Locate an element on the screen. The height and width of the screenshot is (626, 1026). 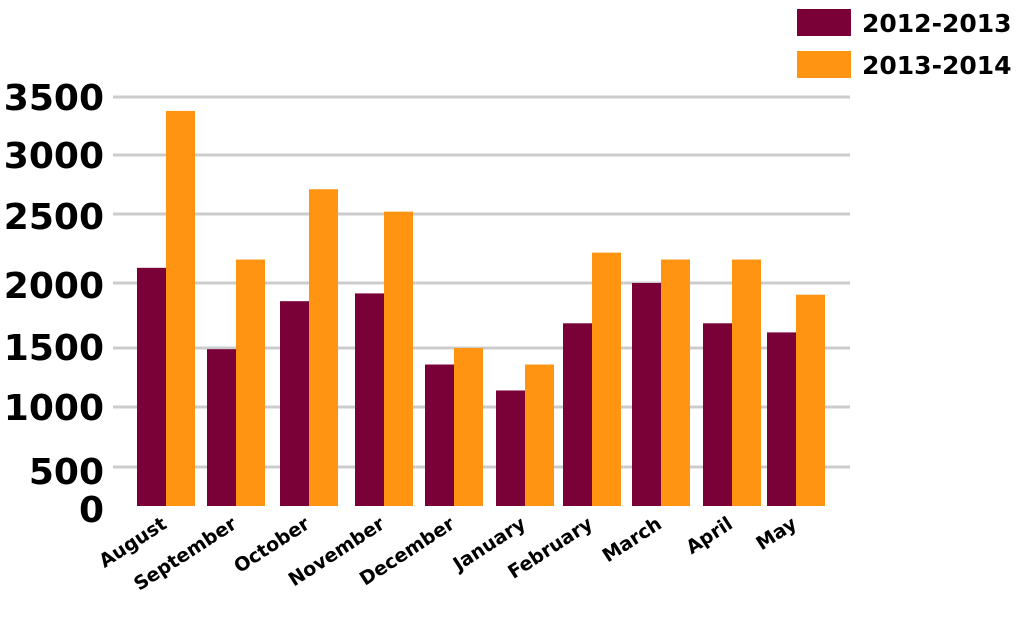
y-tick-label-1000: 1000 is located at coordinates (54, 408).